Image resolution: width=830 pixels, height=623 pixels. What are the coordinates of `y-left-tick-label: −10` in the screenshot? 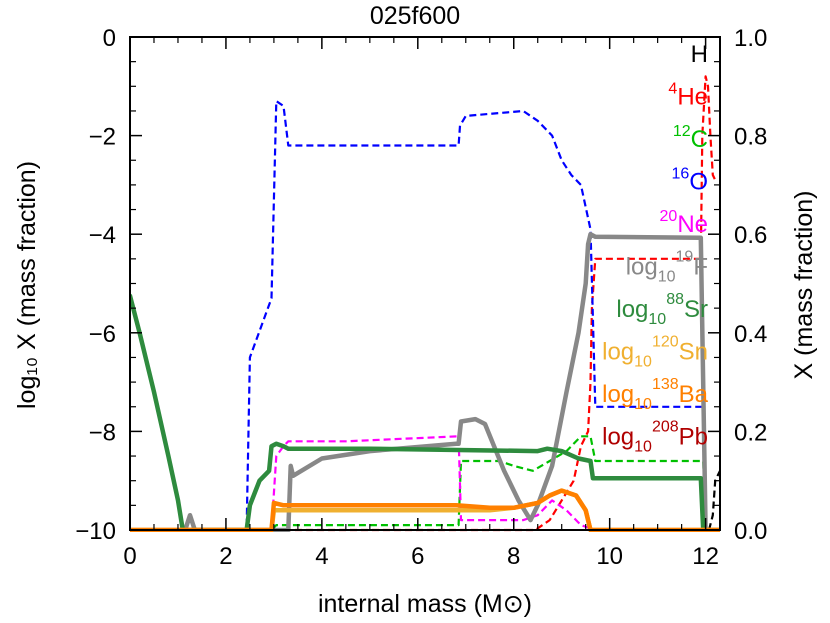 It's located at (95, 531).